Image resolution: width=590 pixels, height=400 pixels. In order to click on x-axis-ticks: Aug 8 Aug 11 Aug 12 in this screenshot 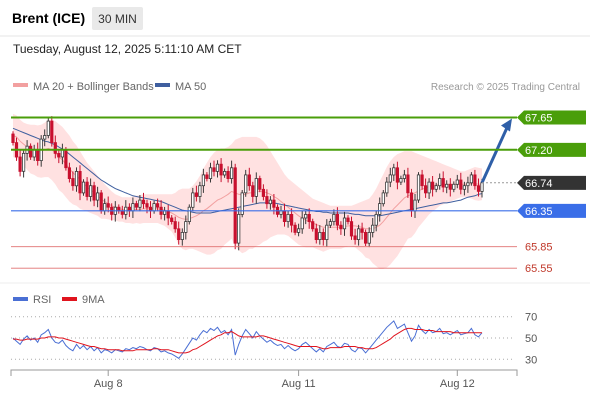, I will do `click(284, 380)`.